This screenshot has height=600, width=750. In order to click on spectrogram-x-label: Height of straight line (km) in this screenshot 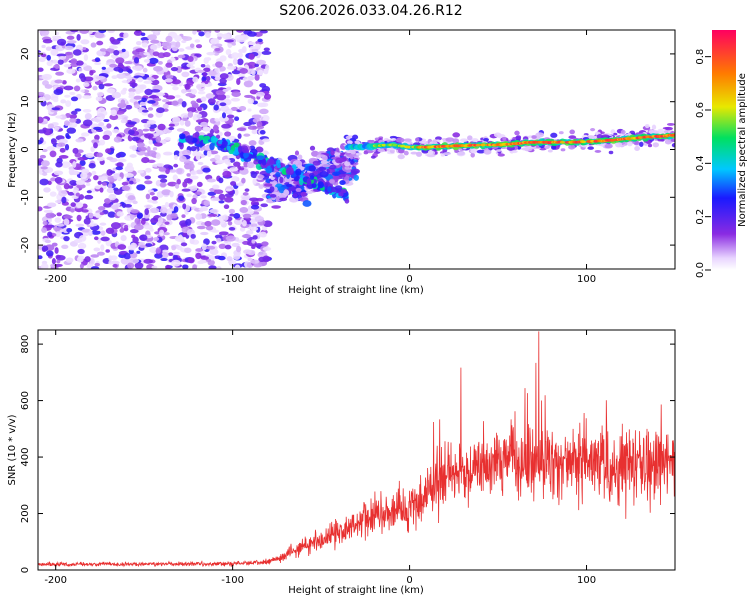, I will do `click(356, 290)`.